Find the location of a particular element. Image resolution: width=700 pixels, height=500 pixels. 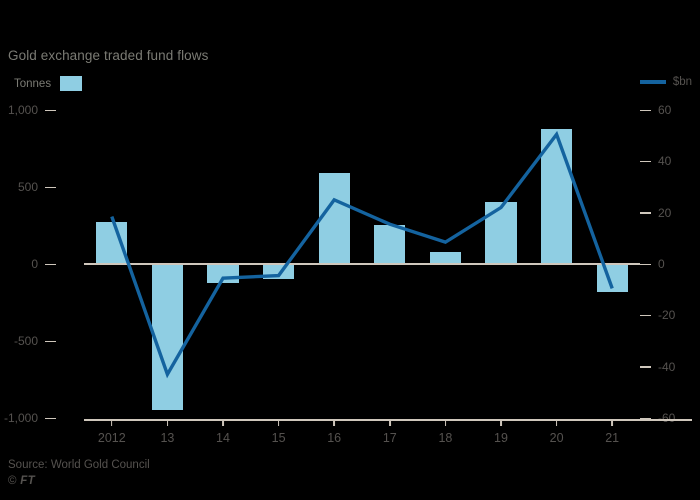

x-tick-16: 16 is located at coordinates (334, 432).